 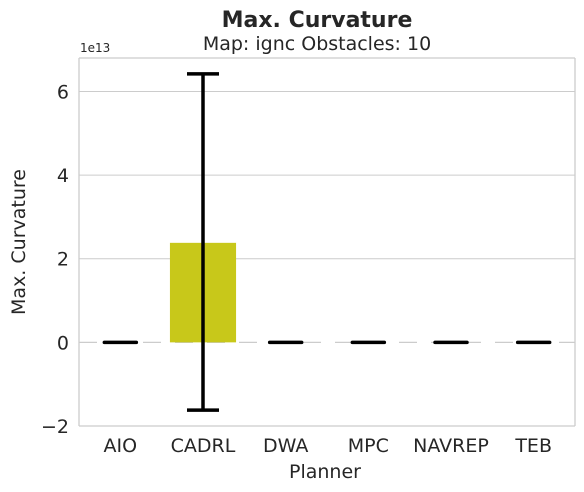 I want to click on x-tick-label: CADRL, so click(x=203, y=446).